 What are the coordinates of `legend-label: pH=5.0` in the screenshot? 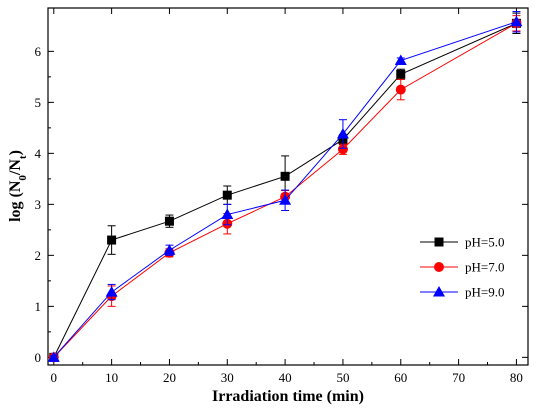 It's located at (484, 242).